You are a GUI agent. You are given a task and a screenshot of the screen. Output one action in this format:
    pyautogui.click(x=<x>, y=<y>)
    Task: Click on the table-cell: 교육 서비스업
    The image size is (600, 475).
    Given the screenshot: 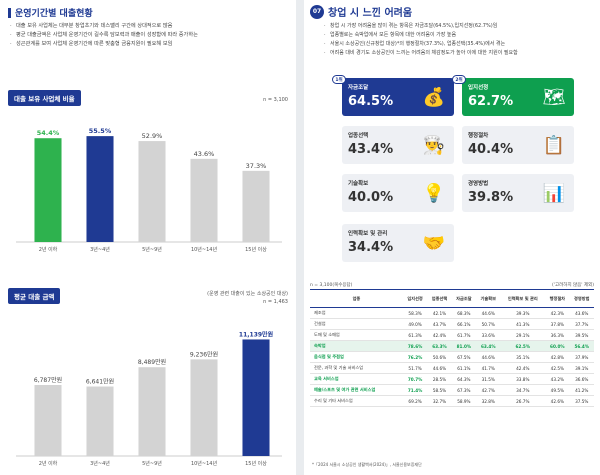 What is the action you would take?
    pyautogui.click(x=356, y=379)
    